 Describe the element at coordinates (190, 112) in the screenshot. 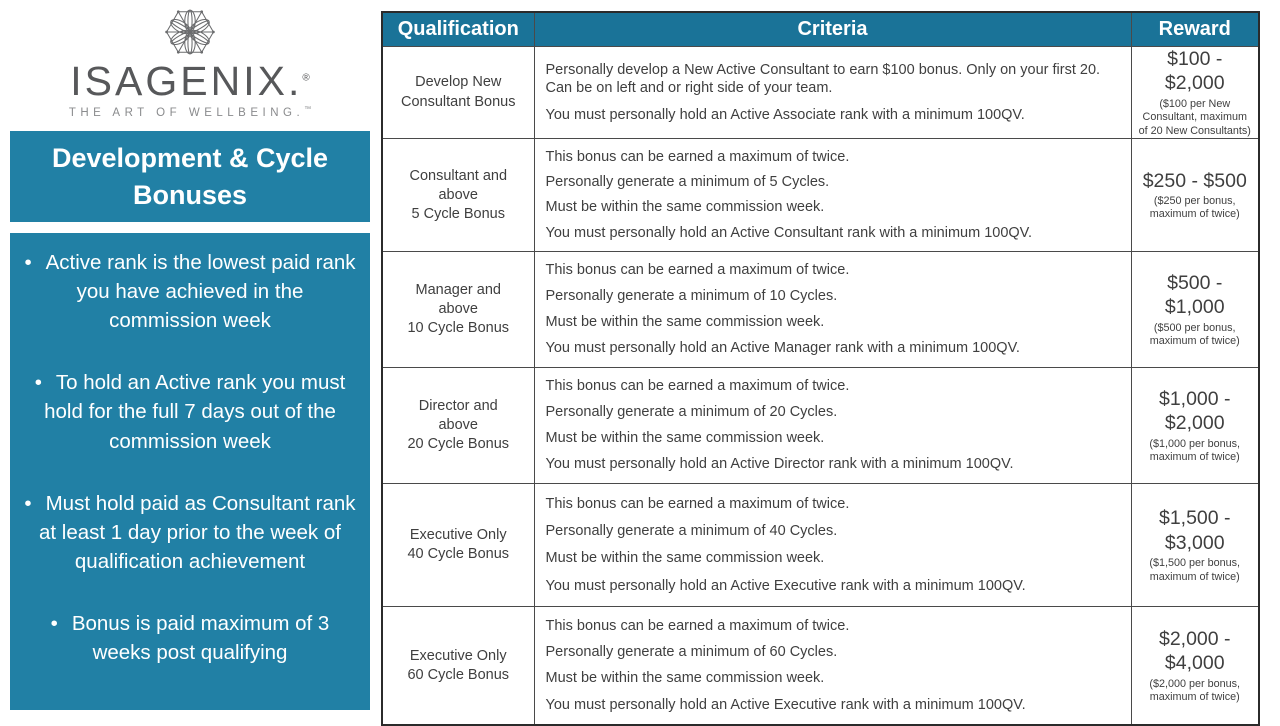

I see `logo-tagline: THE ART OF WELLBEING.™` at that location.